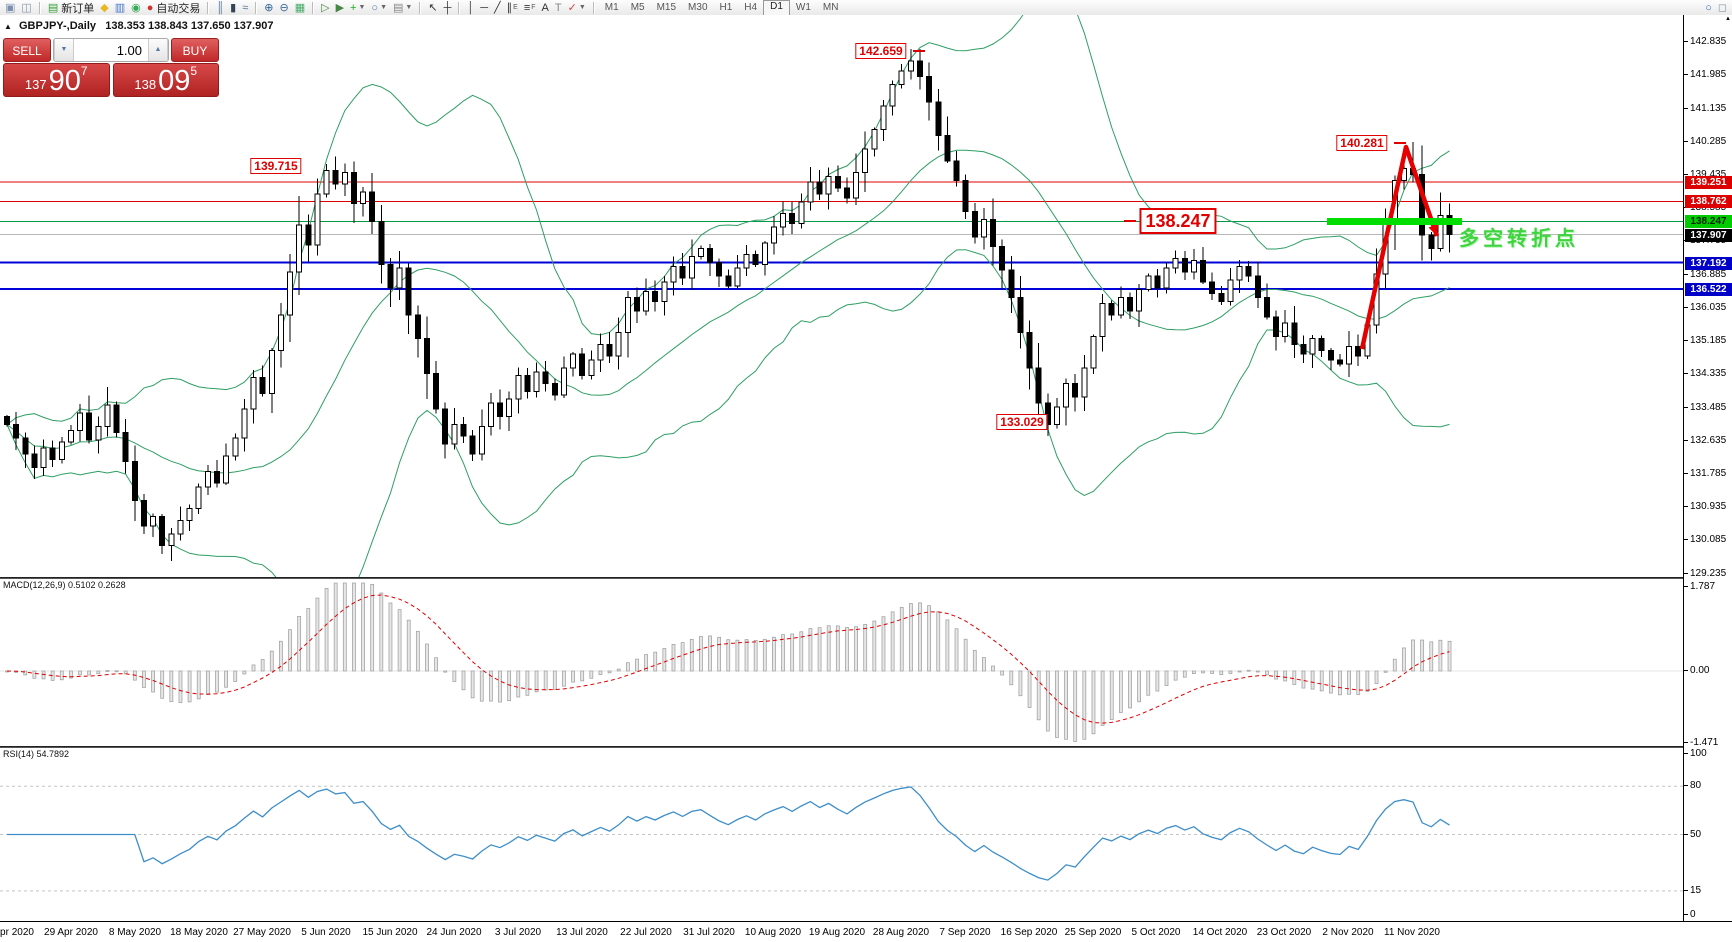 The image size is (1732, 942). I want to click on periods-button: ○ ▼, so click(379, 8).